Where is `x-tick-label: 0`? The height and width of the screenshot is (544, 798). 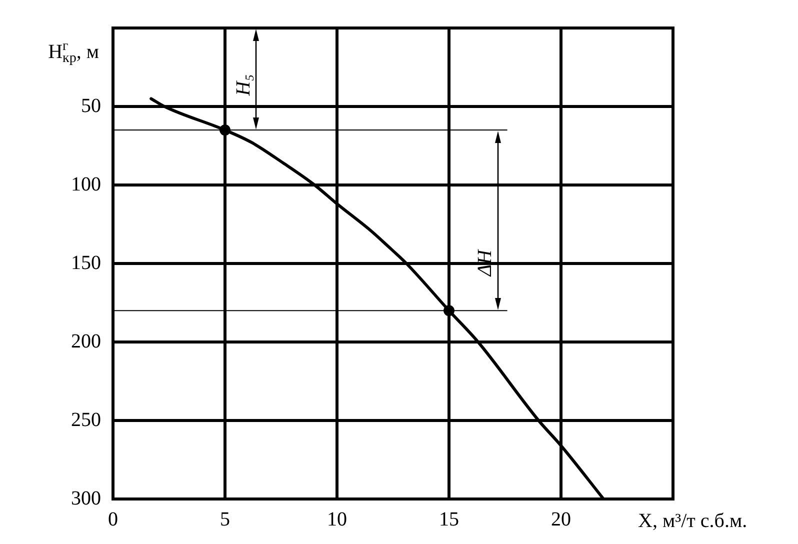
x-tick-label: 0 is located at coordinates (113, 519).